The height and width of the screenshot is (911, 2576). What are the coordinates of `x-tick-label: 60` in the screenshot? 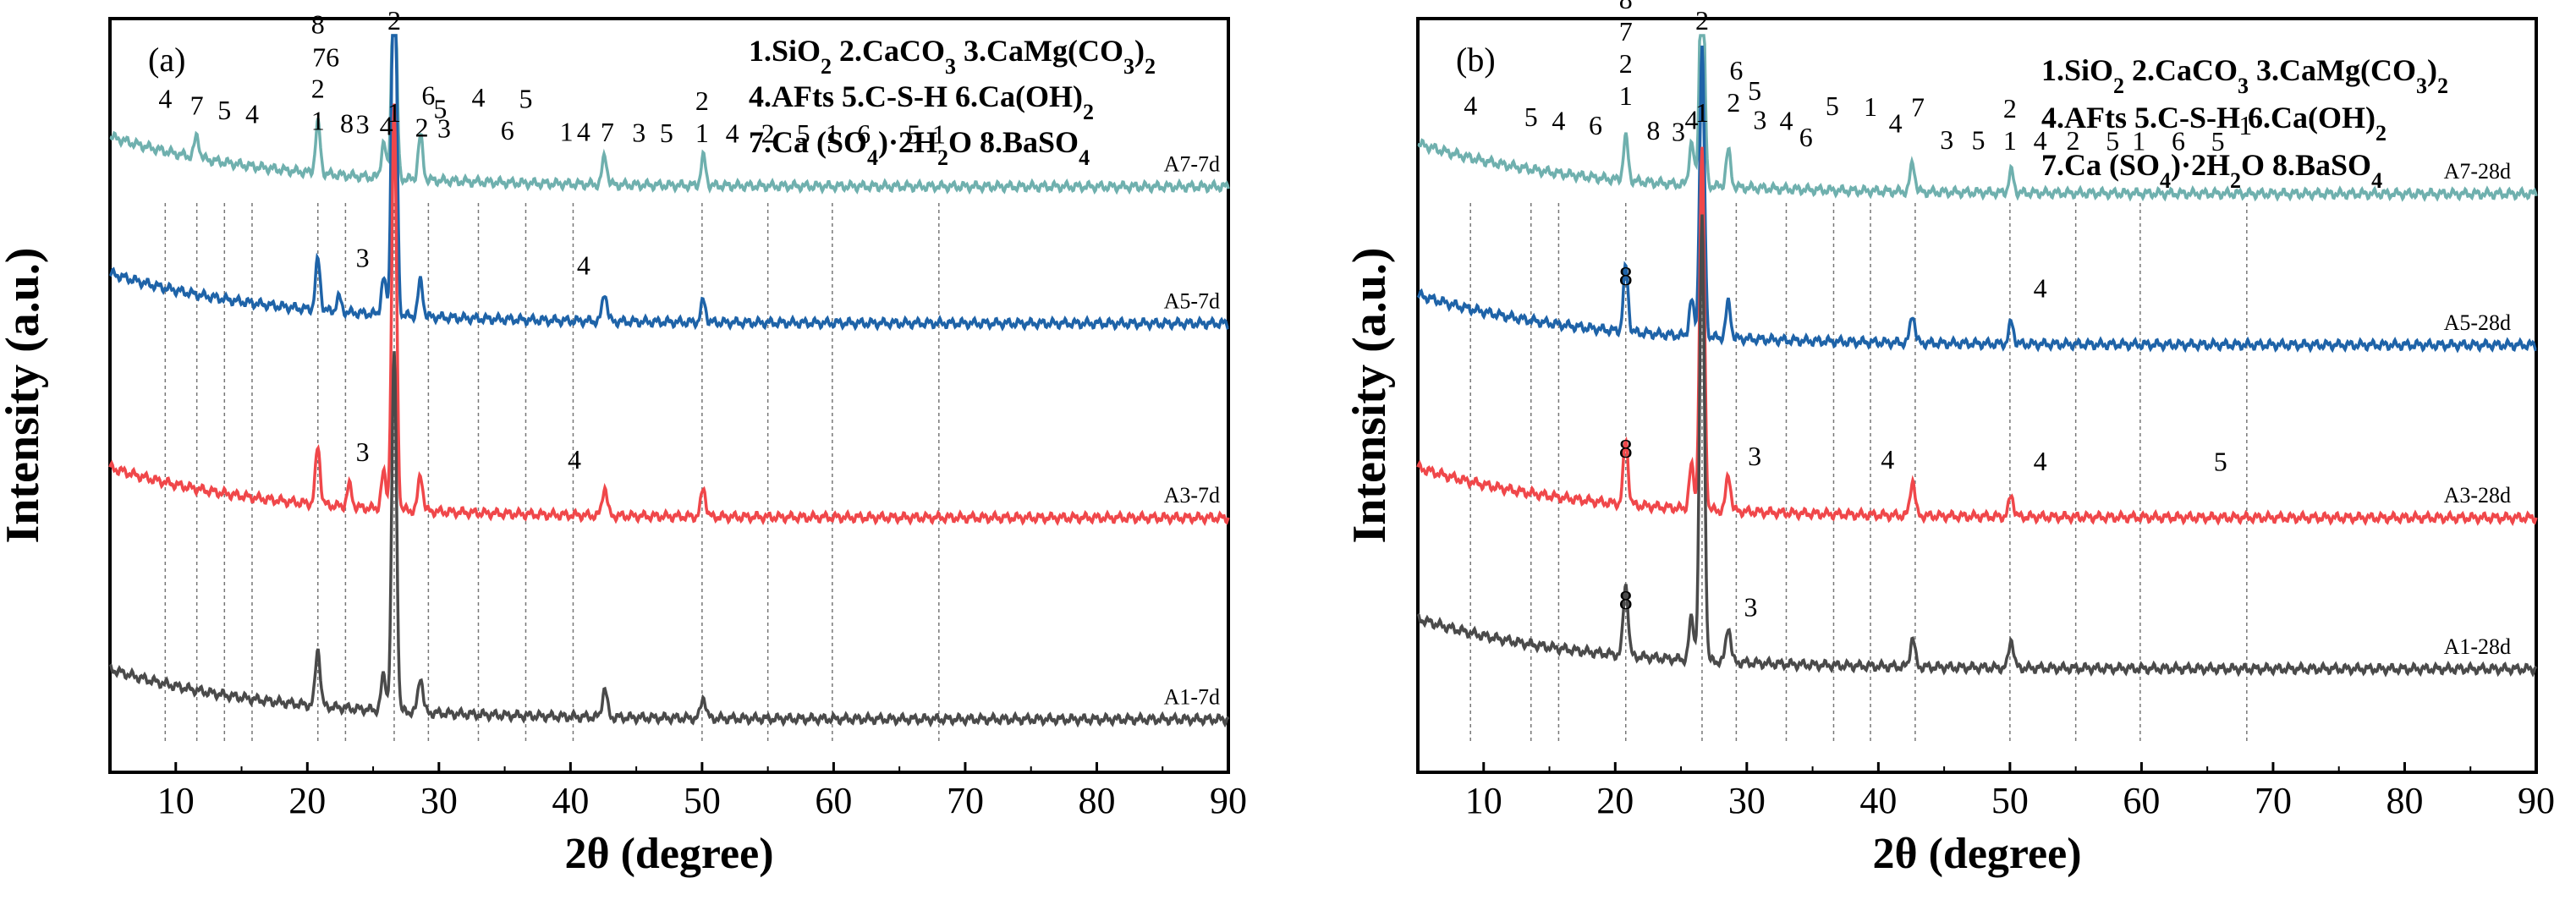 It's located at (2141, 801).